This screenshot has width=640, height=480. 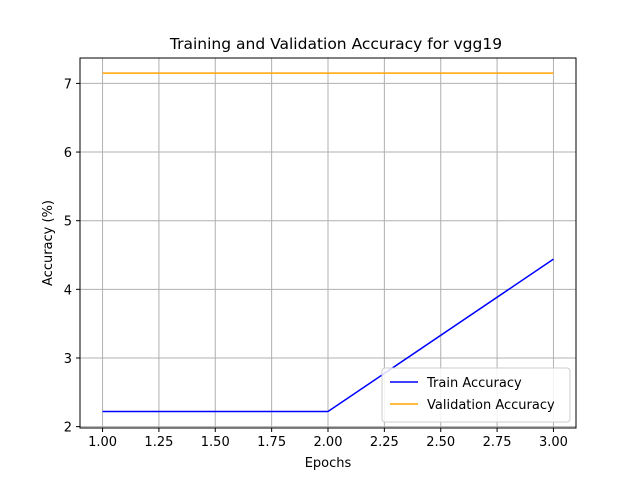 What do you see at coordinates (68, 428) in the screenshot?
I see `y-tick-label: 2` at bounding box center [68, 428].